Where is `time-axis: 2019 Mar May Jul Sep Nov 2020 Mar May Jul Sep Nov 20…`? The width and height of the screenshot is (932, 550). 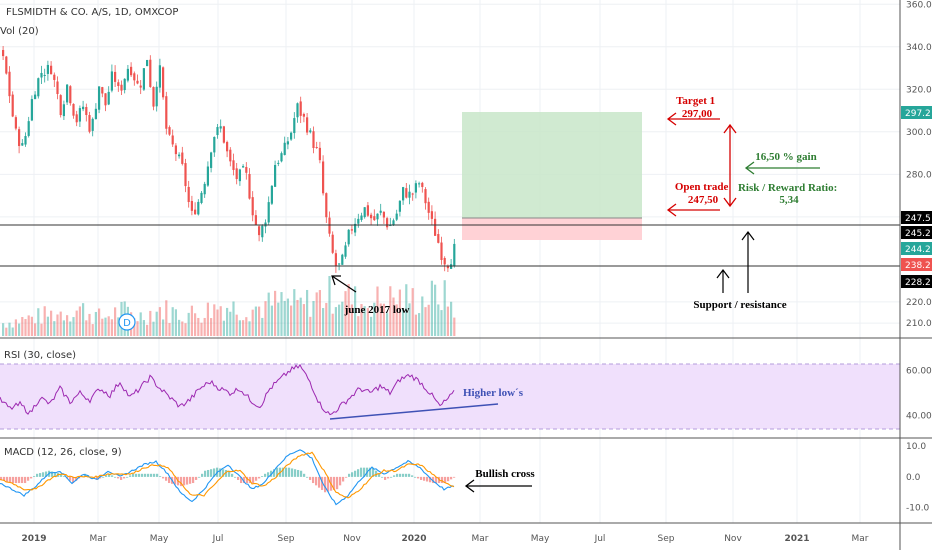
time-axis: 2019 Mar May Jul Sep Nov 2020 Mar May Jul Sep Nov 20… is located at coordinates (444, 539).